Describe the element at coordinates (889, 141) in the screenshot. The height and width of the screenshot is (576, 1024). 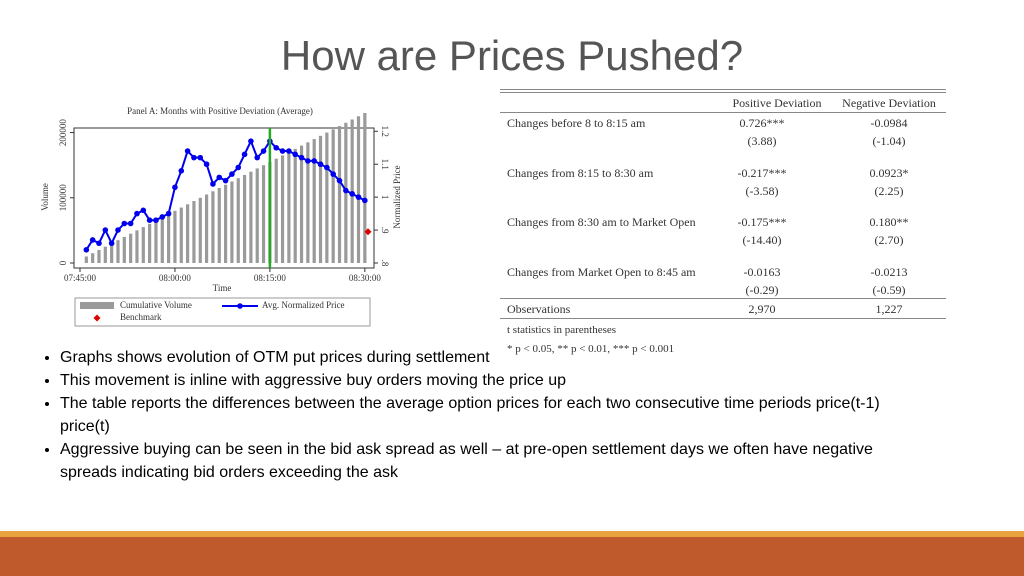
I see `cell-tstat: (-1.04)` at that location.